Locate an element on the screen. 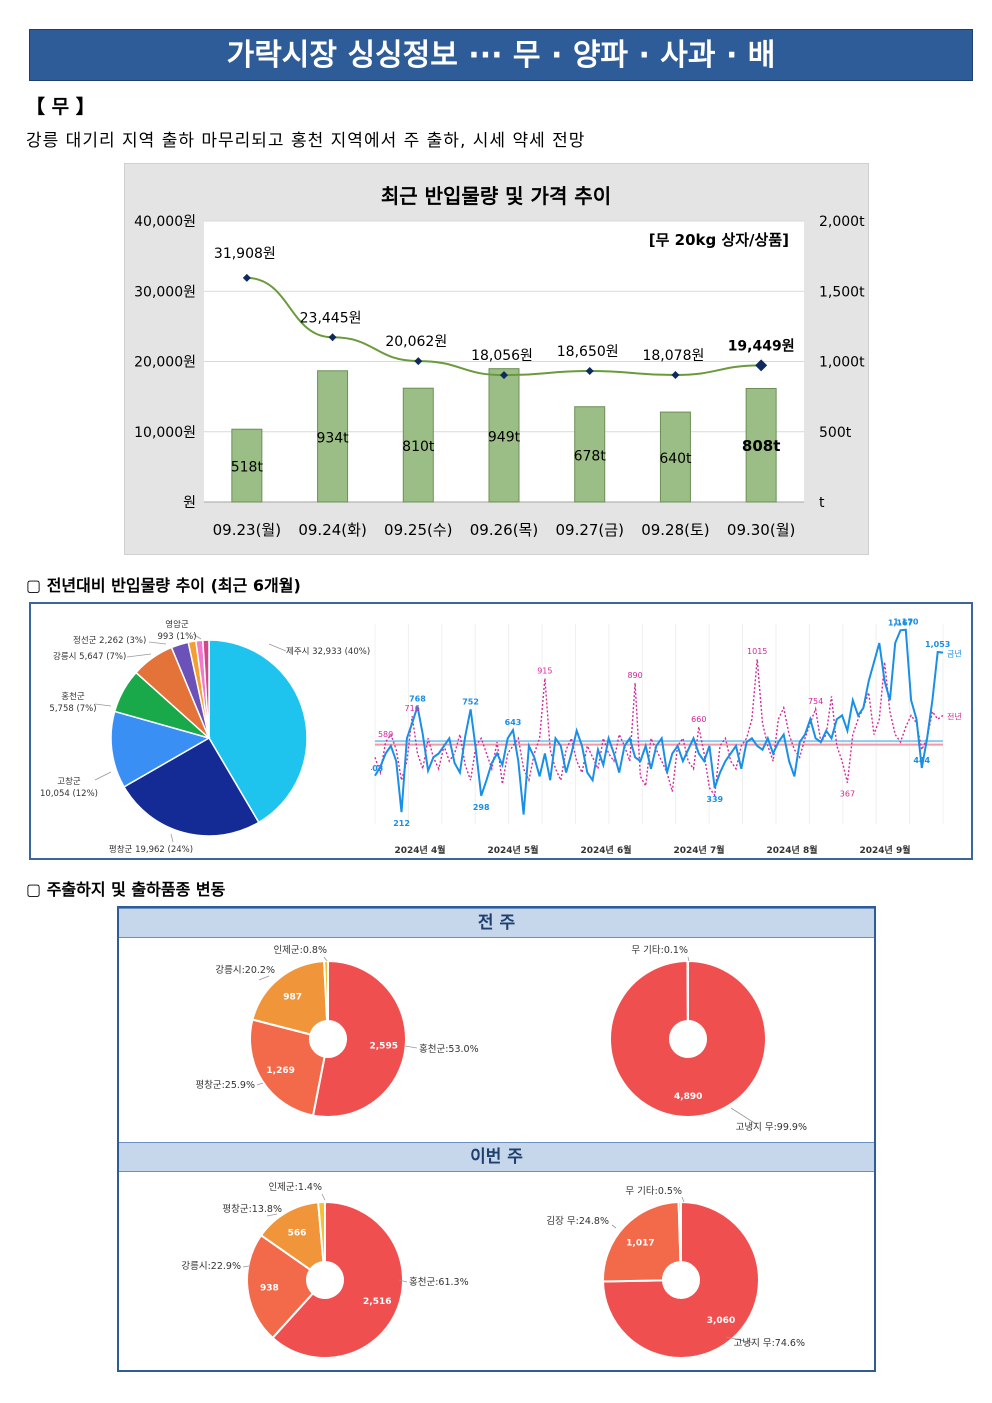  data-label: 1,053 is located at coordinates (937, 644).